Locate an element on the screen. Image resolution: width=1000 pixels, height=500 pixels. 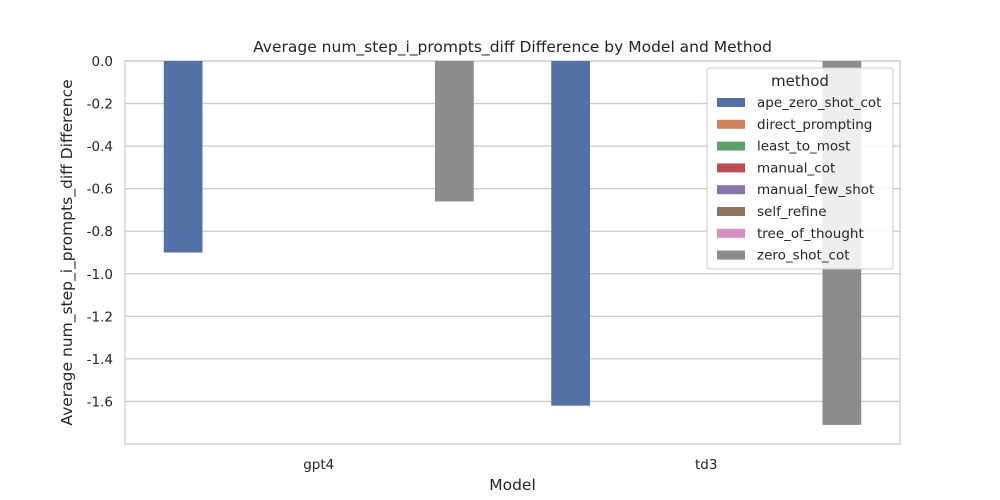
legend-label: direct_prompting is located at coordinates (814, 125).